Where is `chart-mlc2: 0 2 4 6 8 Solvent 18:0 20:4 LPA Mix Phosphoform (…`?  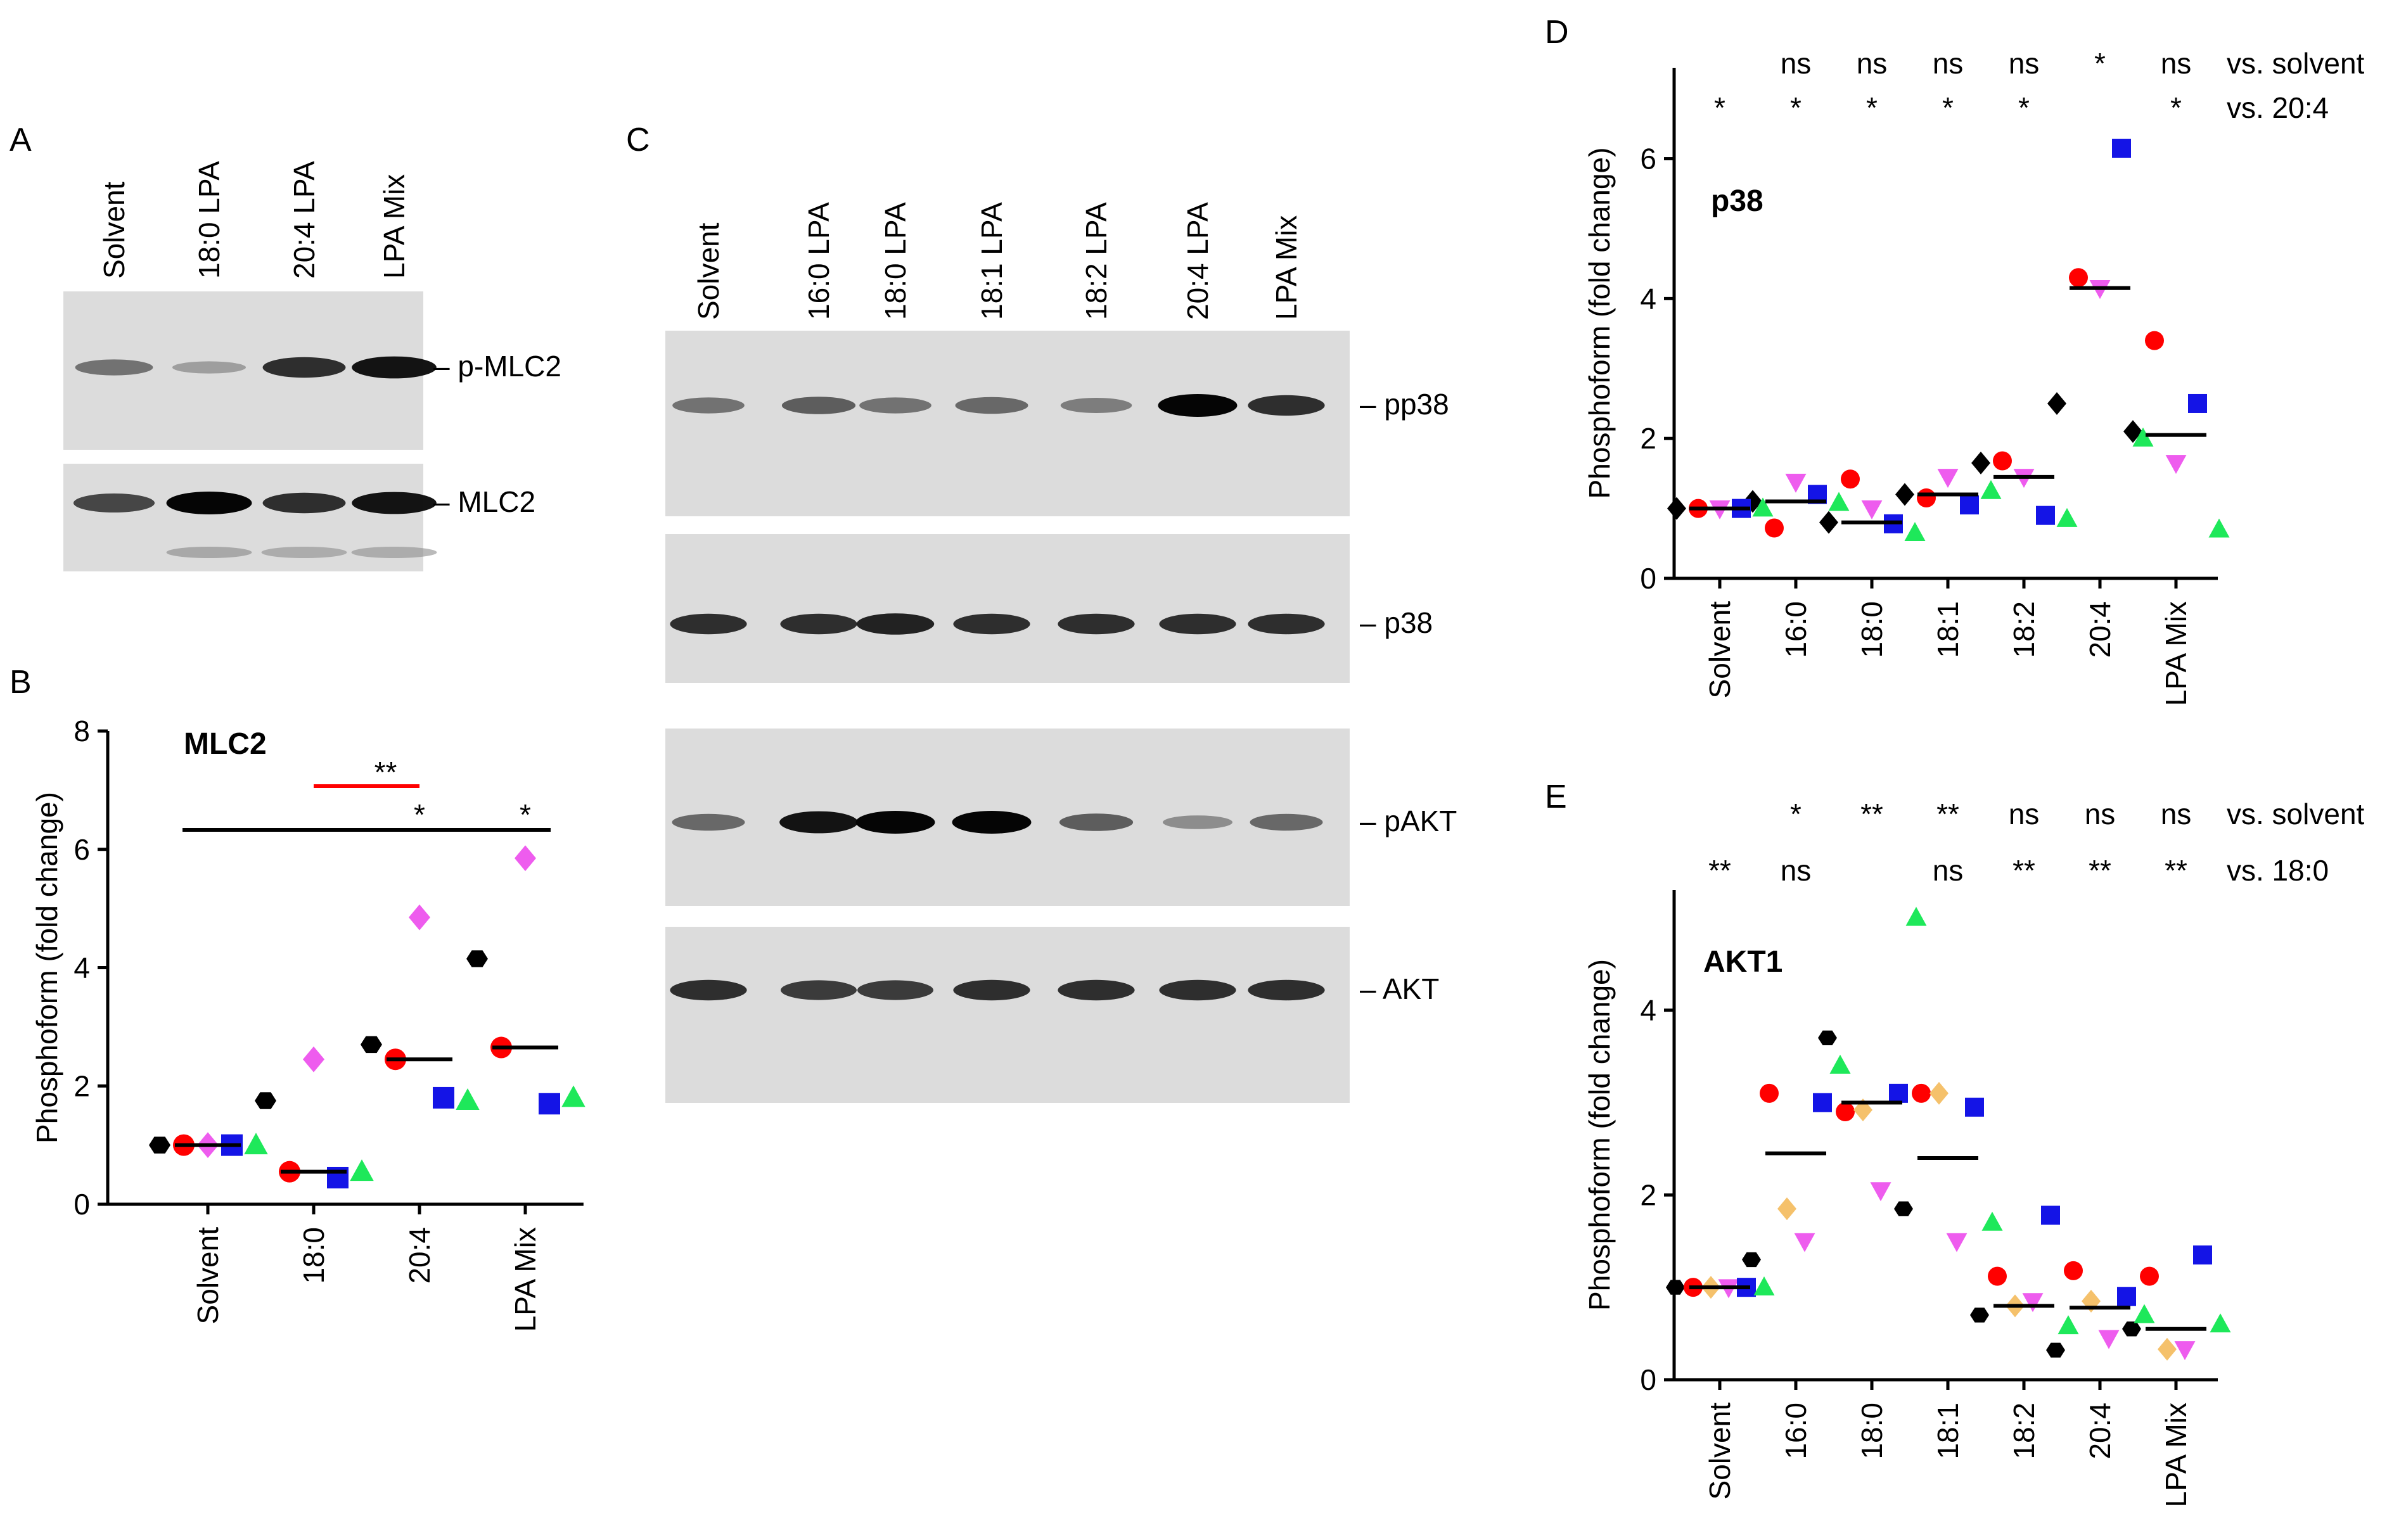 chart-mlc2: 0 2 4 6 8 Solvent 18:0 20:4 LPA Mix Phosphoform (… is located at coordinates (308, 1023).